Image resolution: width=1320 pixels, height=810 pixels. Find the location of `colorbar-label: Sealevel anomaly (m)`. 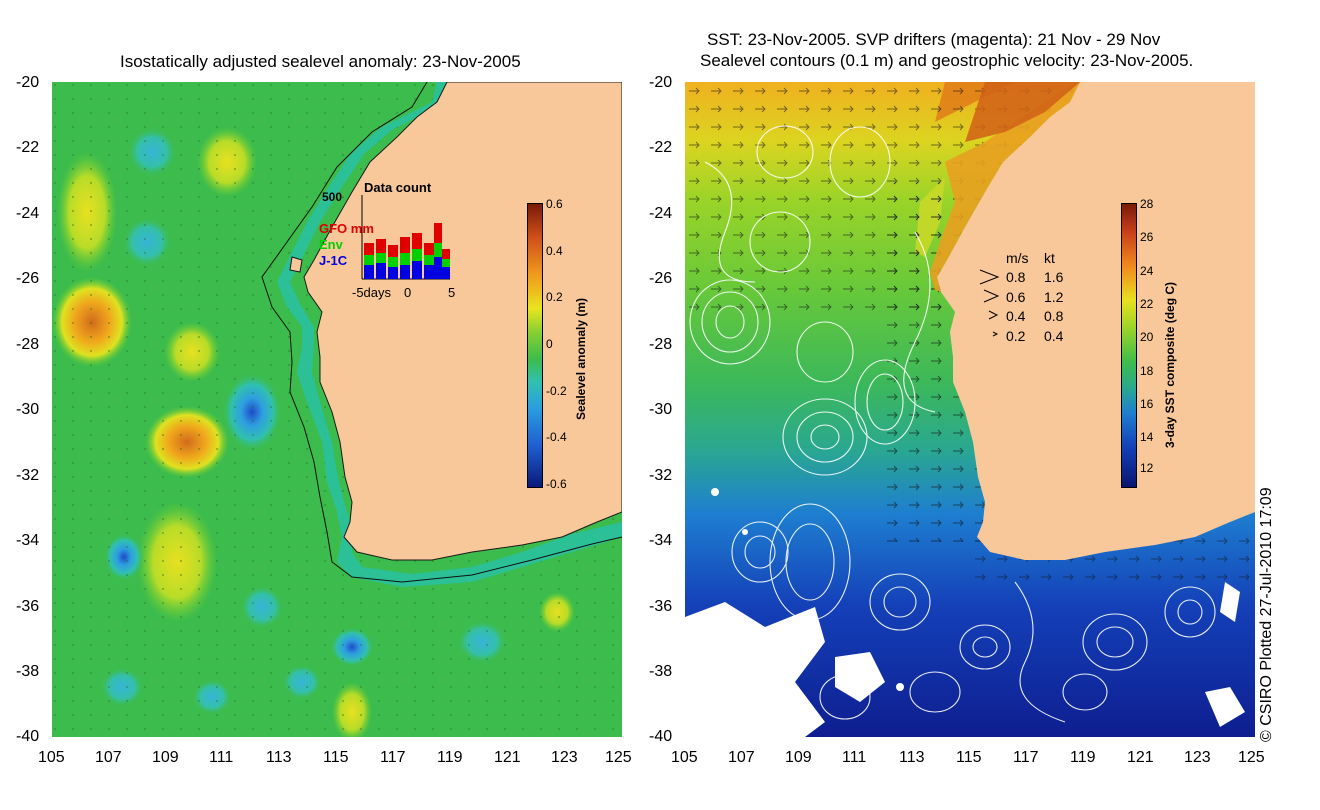

colorbar-label: Sealevel anomaly (m) is located at coordinates (581, 358).